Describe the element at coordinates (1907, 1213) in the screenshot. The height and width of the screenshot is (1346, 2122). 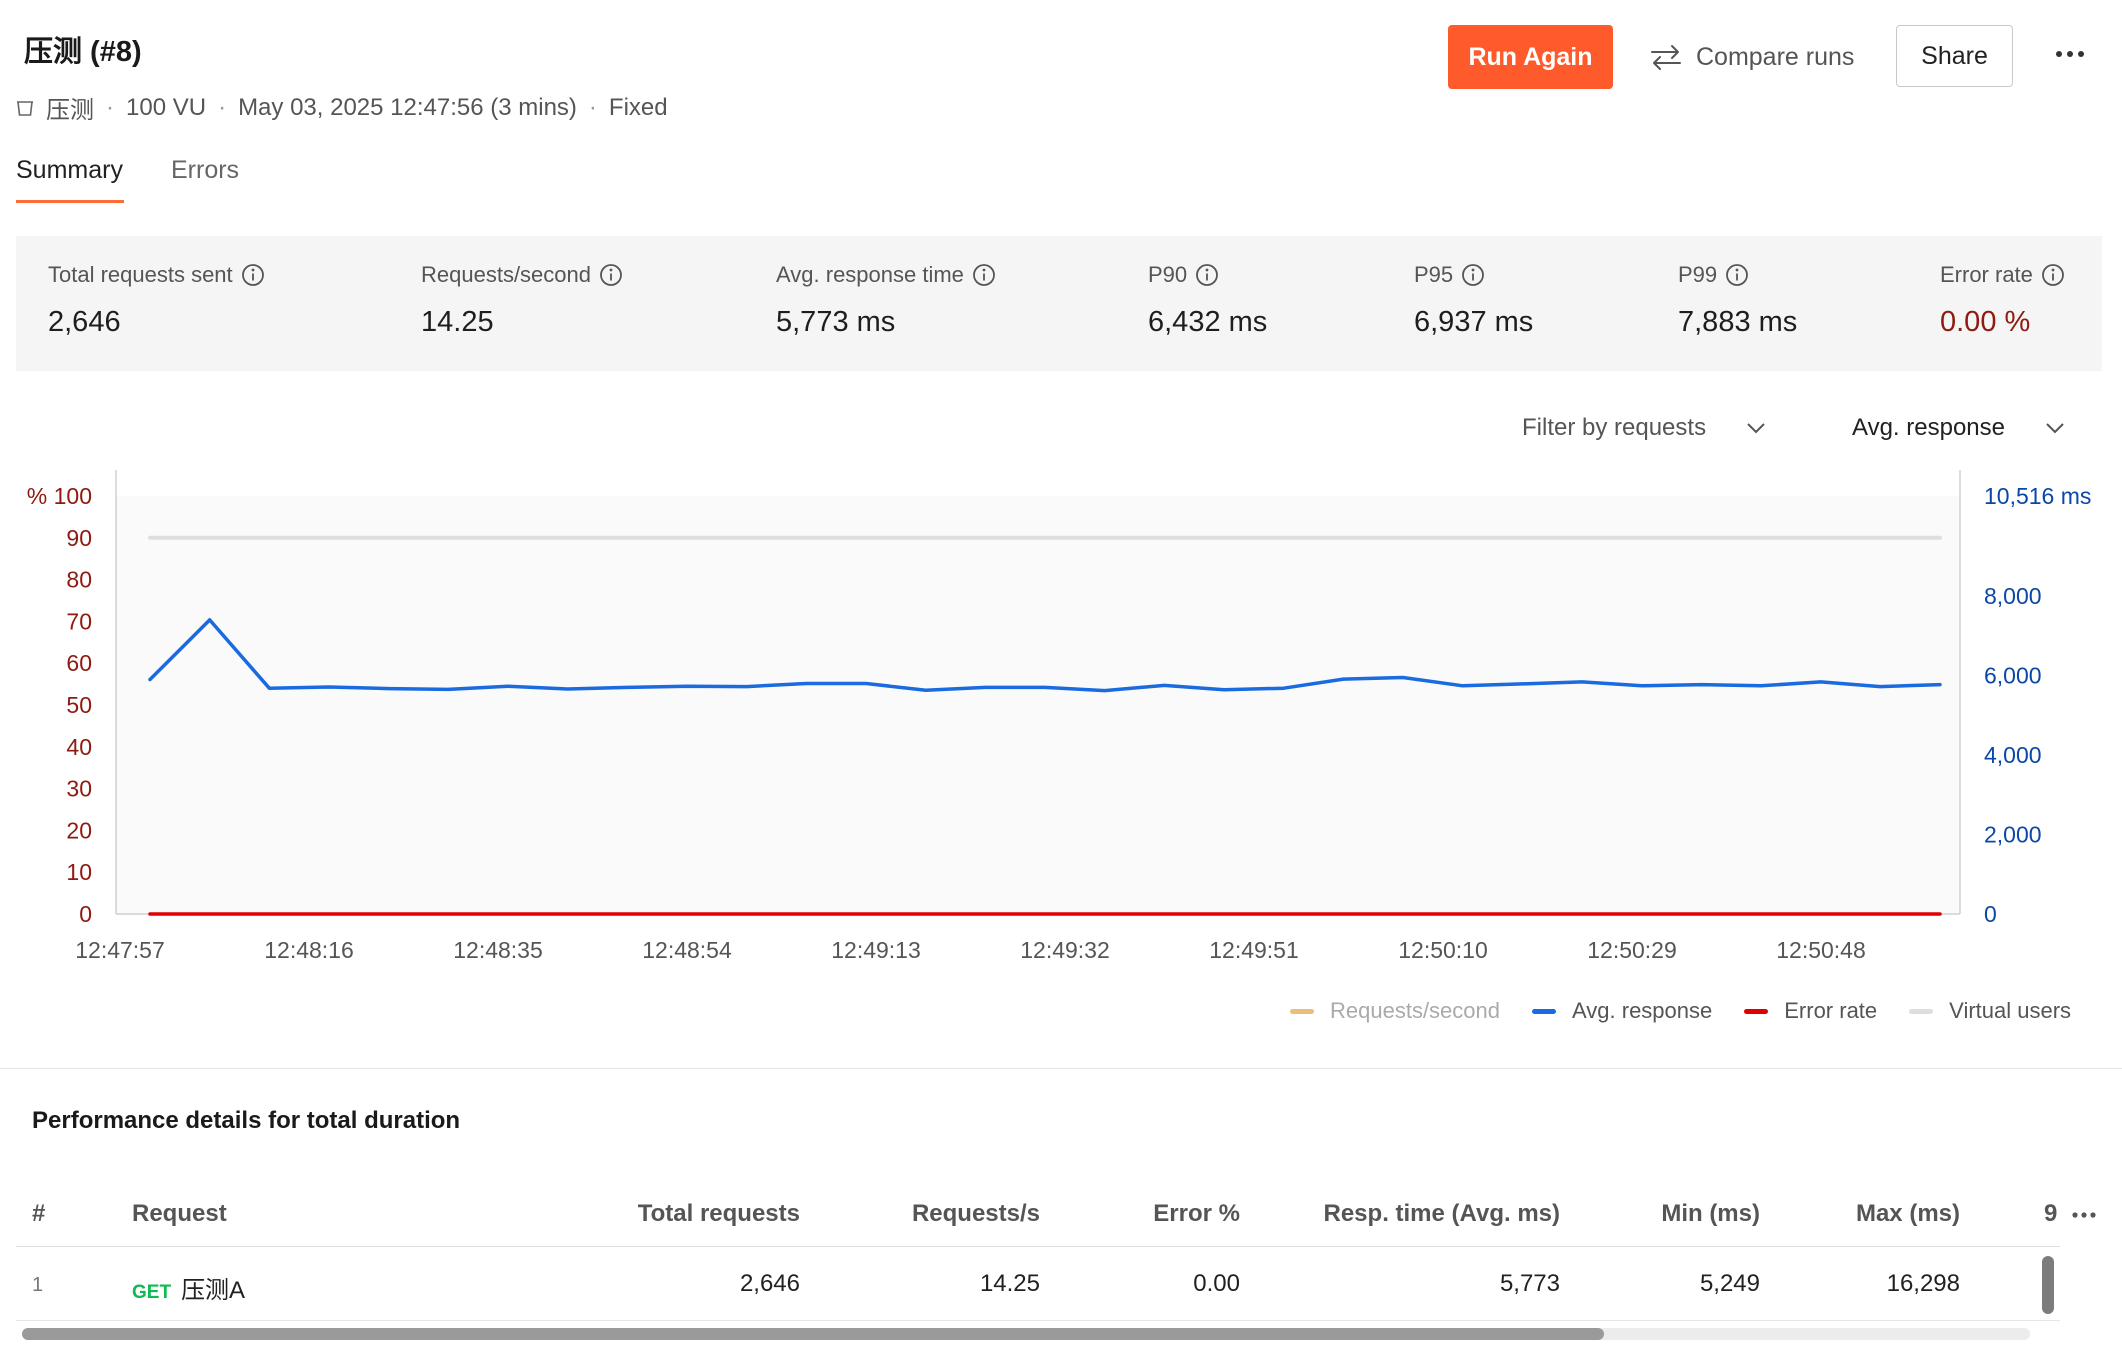
I see `column-header-max: Max (ms)` at that location.